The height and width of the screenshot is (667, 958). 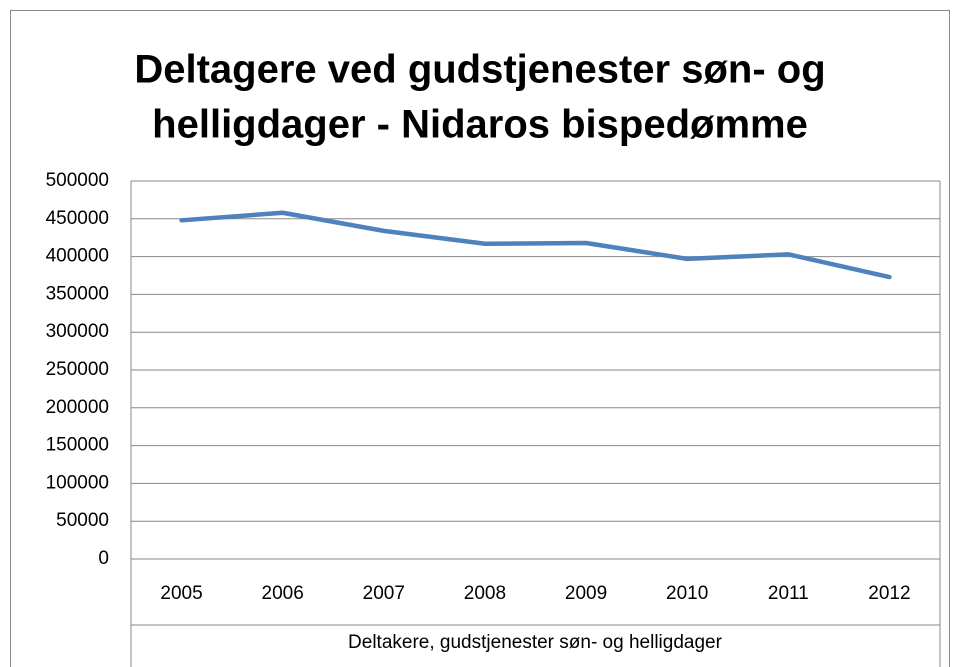 What do you see at coordinates (77, 369) in the screenshot?
I see `y-tick-label: 250000` at bounding box center [77, 369].